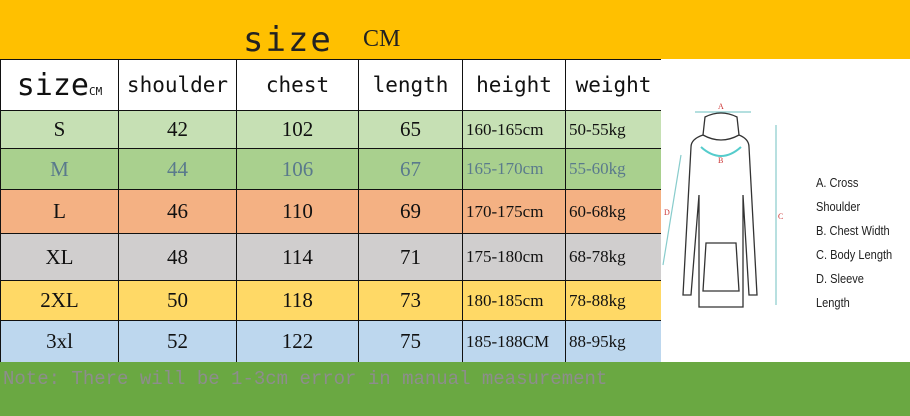 The width and height of the screenshot is (910, 416). I want to click on table-row: M 44 106 67 165-170cm 55-60kg, so click(331, 169).